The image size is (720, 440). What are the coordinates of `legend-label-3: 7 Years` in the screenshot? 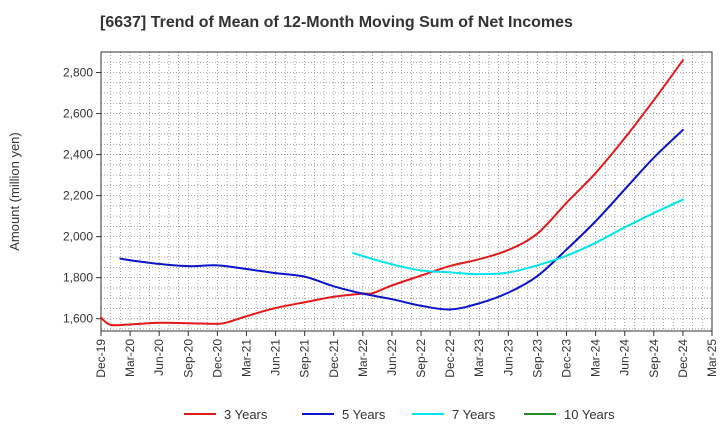 It's located at (474, 414).